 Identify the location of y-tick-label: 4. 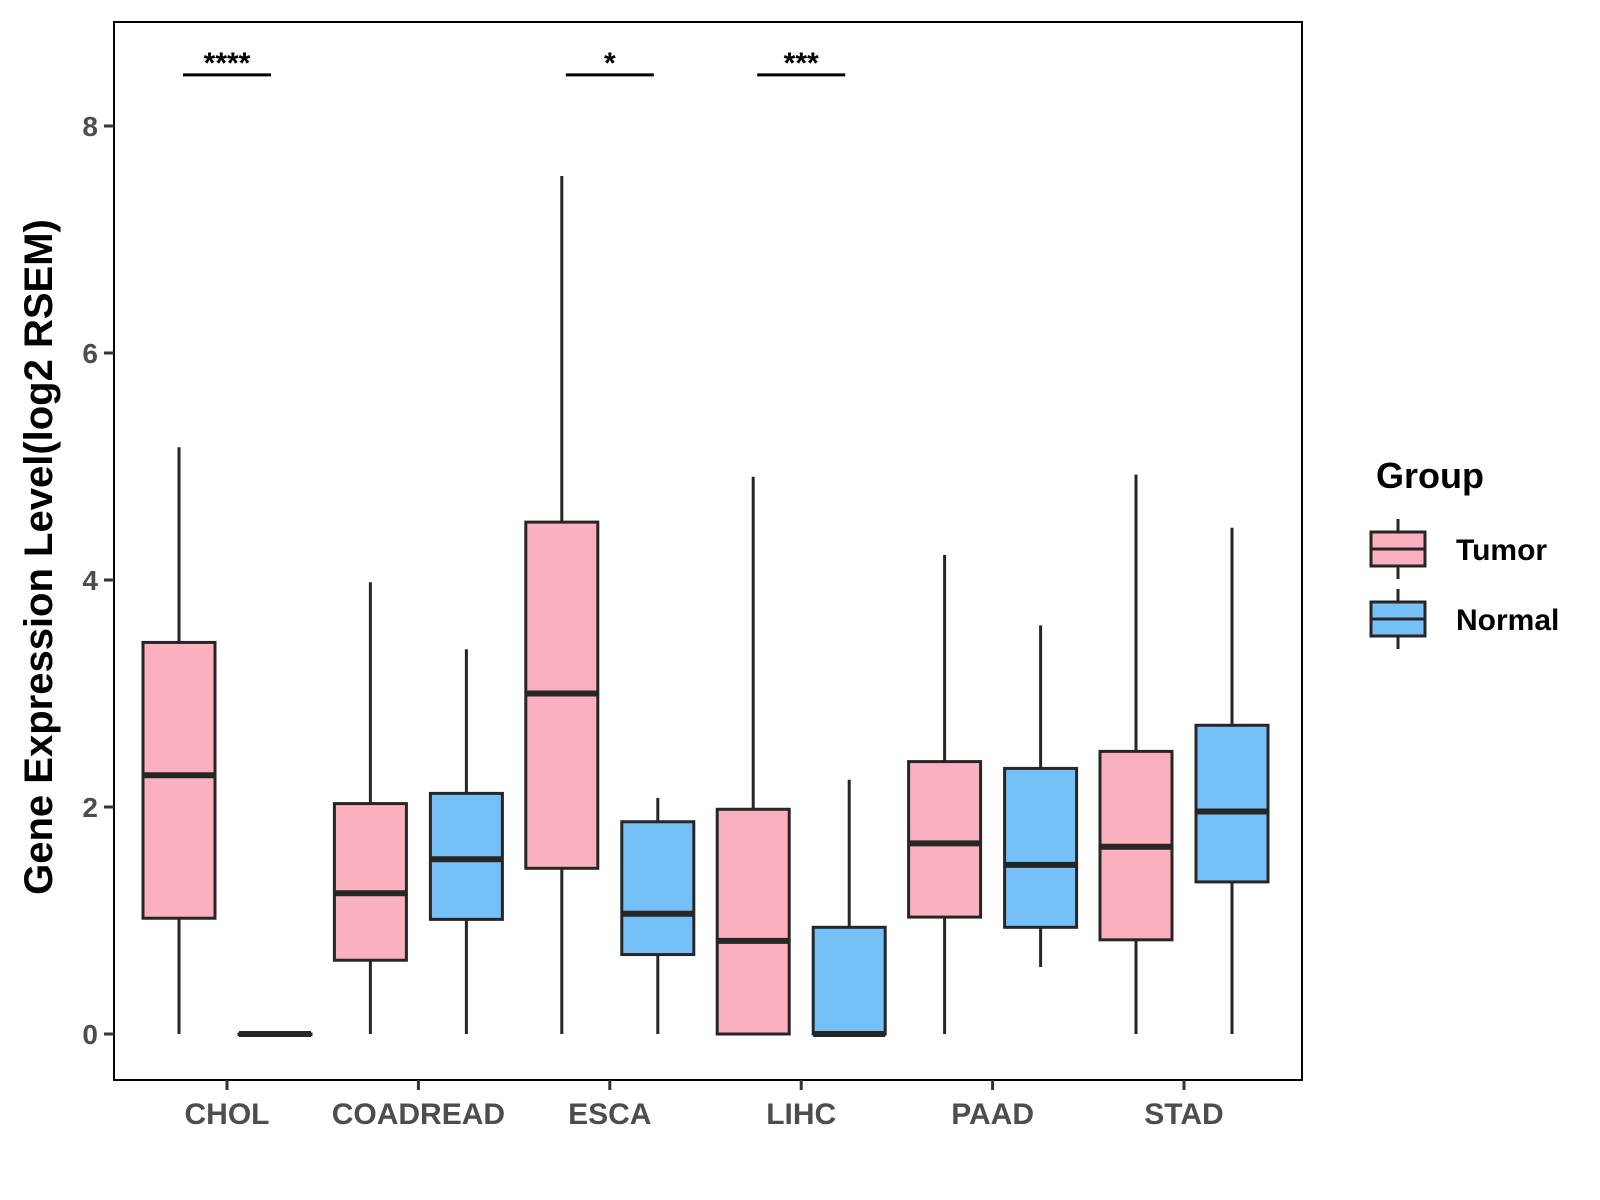
(90, 580).